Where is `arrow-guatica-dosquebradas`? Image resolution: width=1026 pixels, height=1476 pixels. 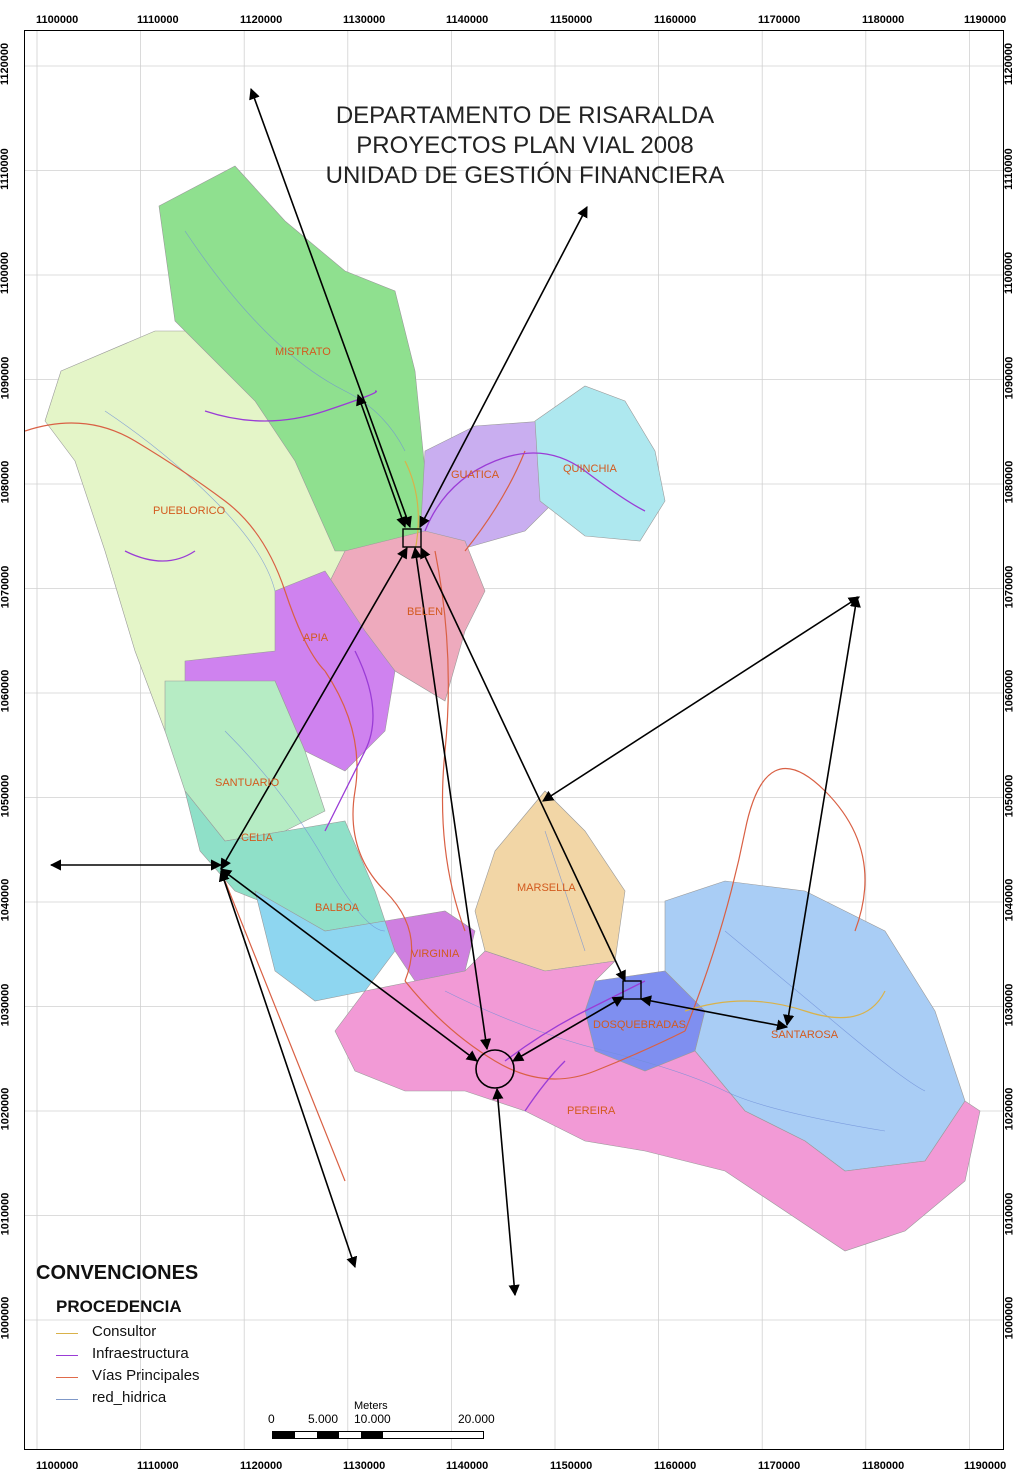 arrow-guatica-dosquebradas is located at coordinates (523, 764).